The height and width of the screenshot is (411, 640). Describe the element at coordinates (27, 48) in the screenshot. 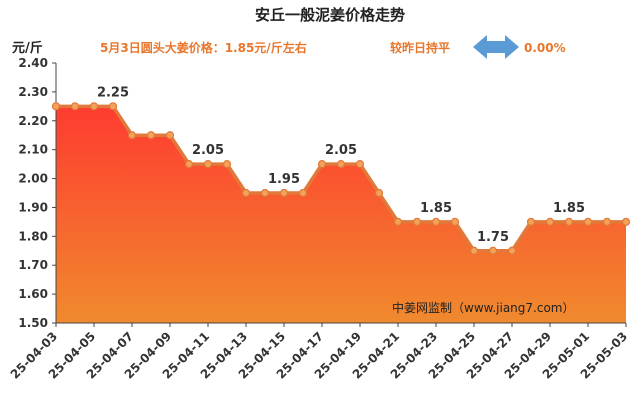

I see `y-axis-unit: 元/斤` at that location.